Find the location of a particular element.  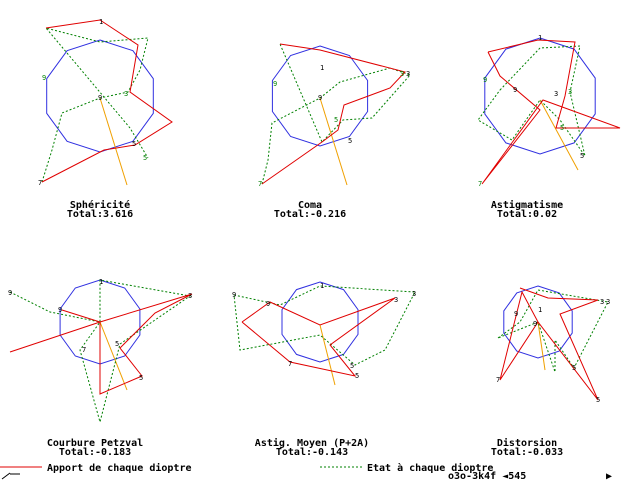

panel-5: 1 9 9 3 3 55 7 Astig. Moyen (P+2A)Total:-0.143 is located at coordinates (324, 369).